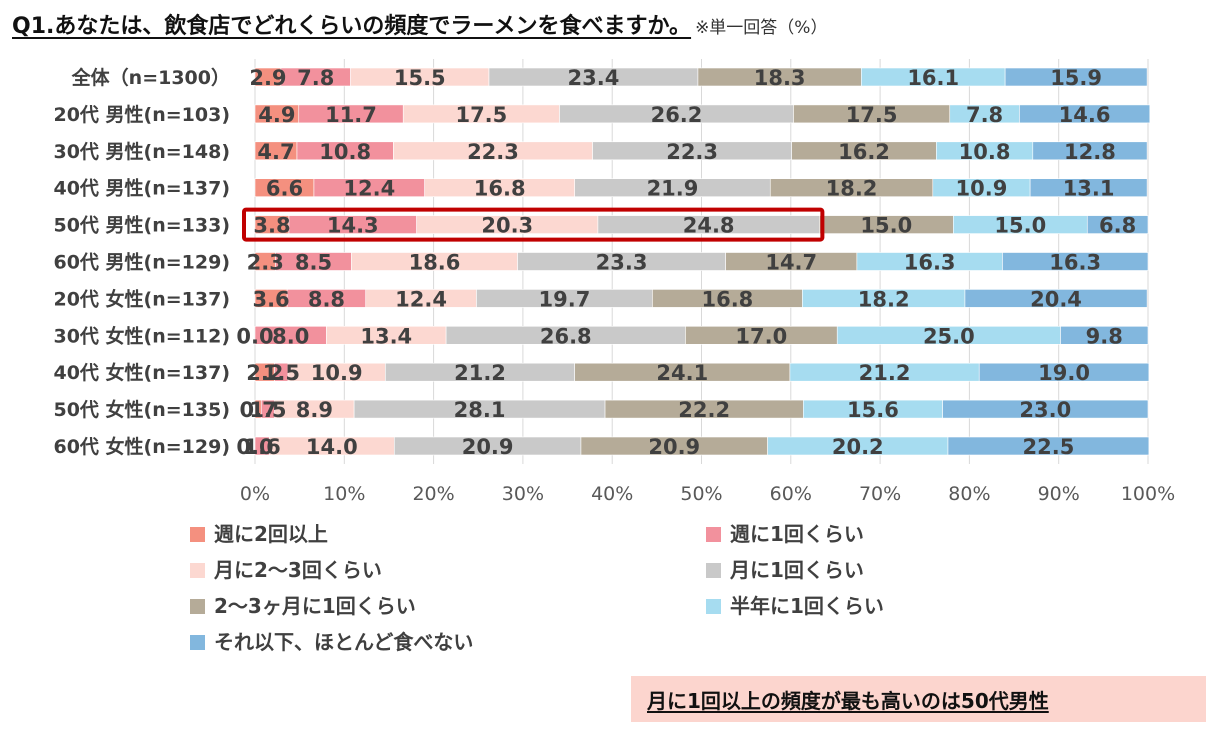 Image resolution: width=1220 pixels, height=737 pixels. I want to click on legend-label: 月に2～3回くらい, so click(298, 570).